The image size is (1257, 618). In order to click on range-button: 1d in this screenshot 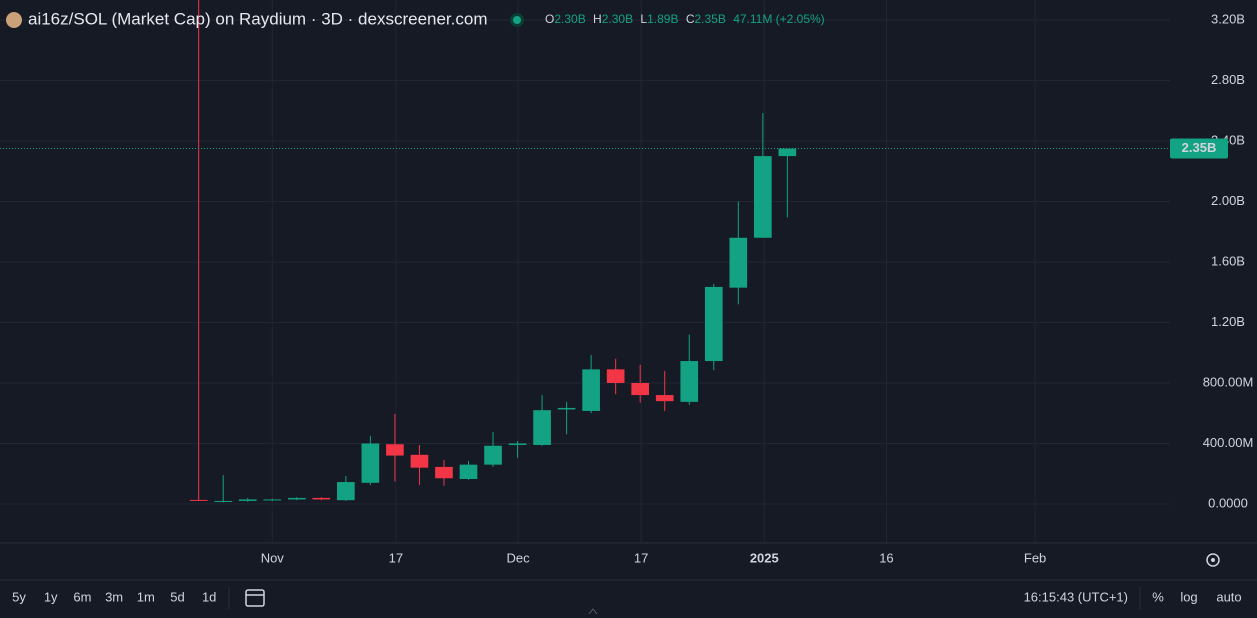, I will do `click(209, 596)`.